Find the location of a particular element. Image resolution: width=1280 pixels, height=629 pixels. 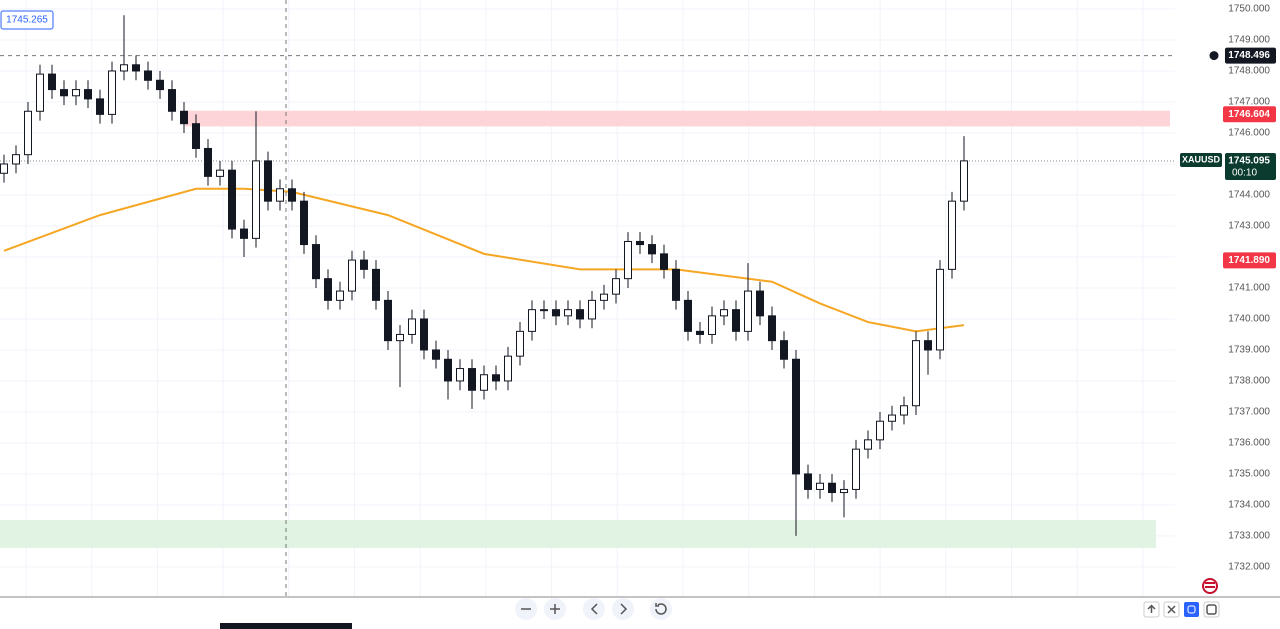

auto-scale-button is located at coordinates (1191, 609).